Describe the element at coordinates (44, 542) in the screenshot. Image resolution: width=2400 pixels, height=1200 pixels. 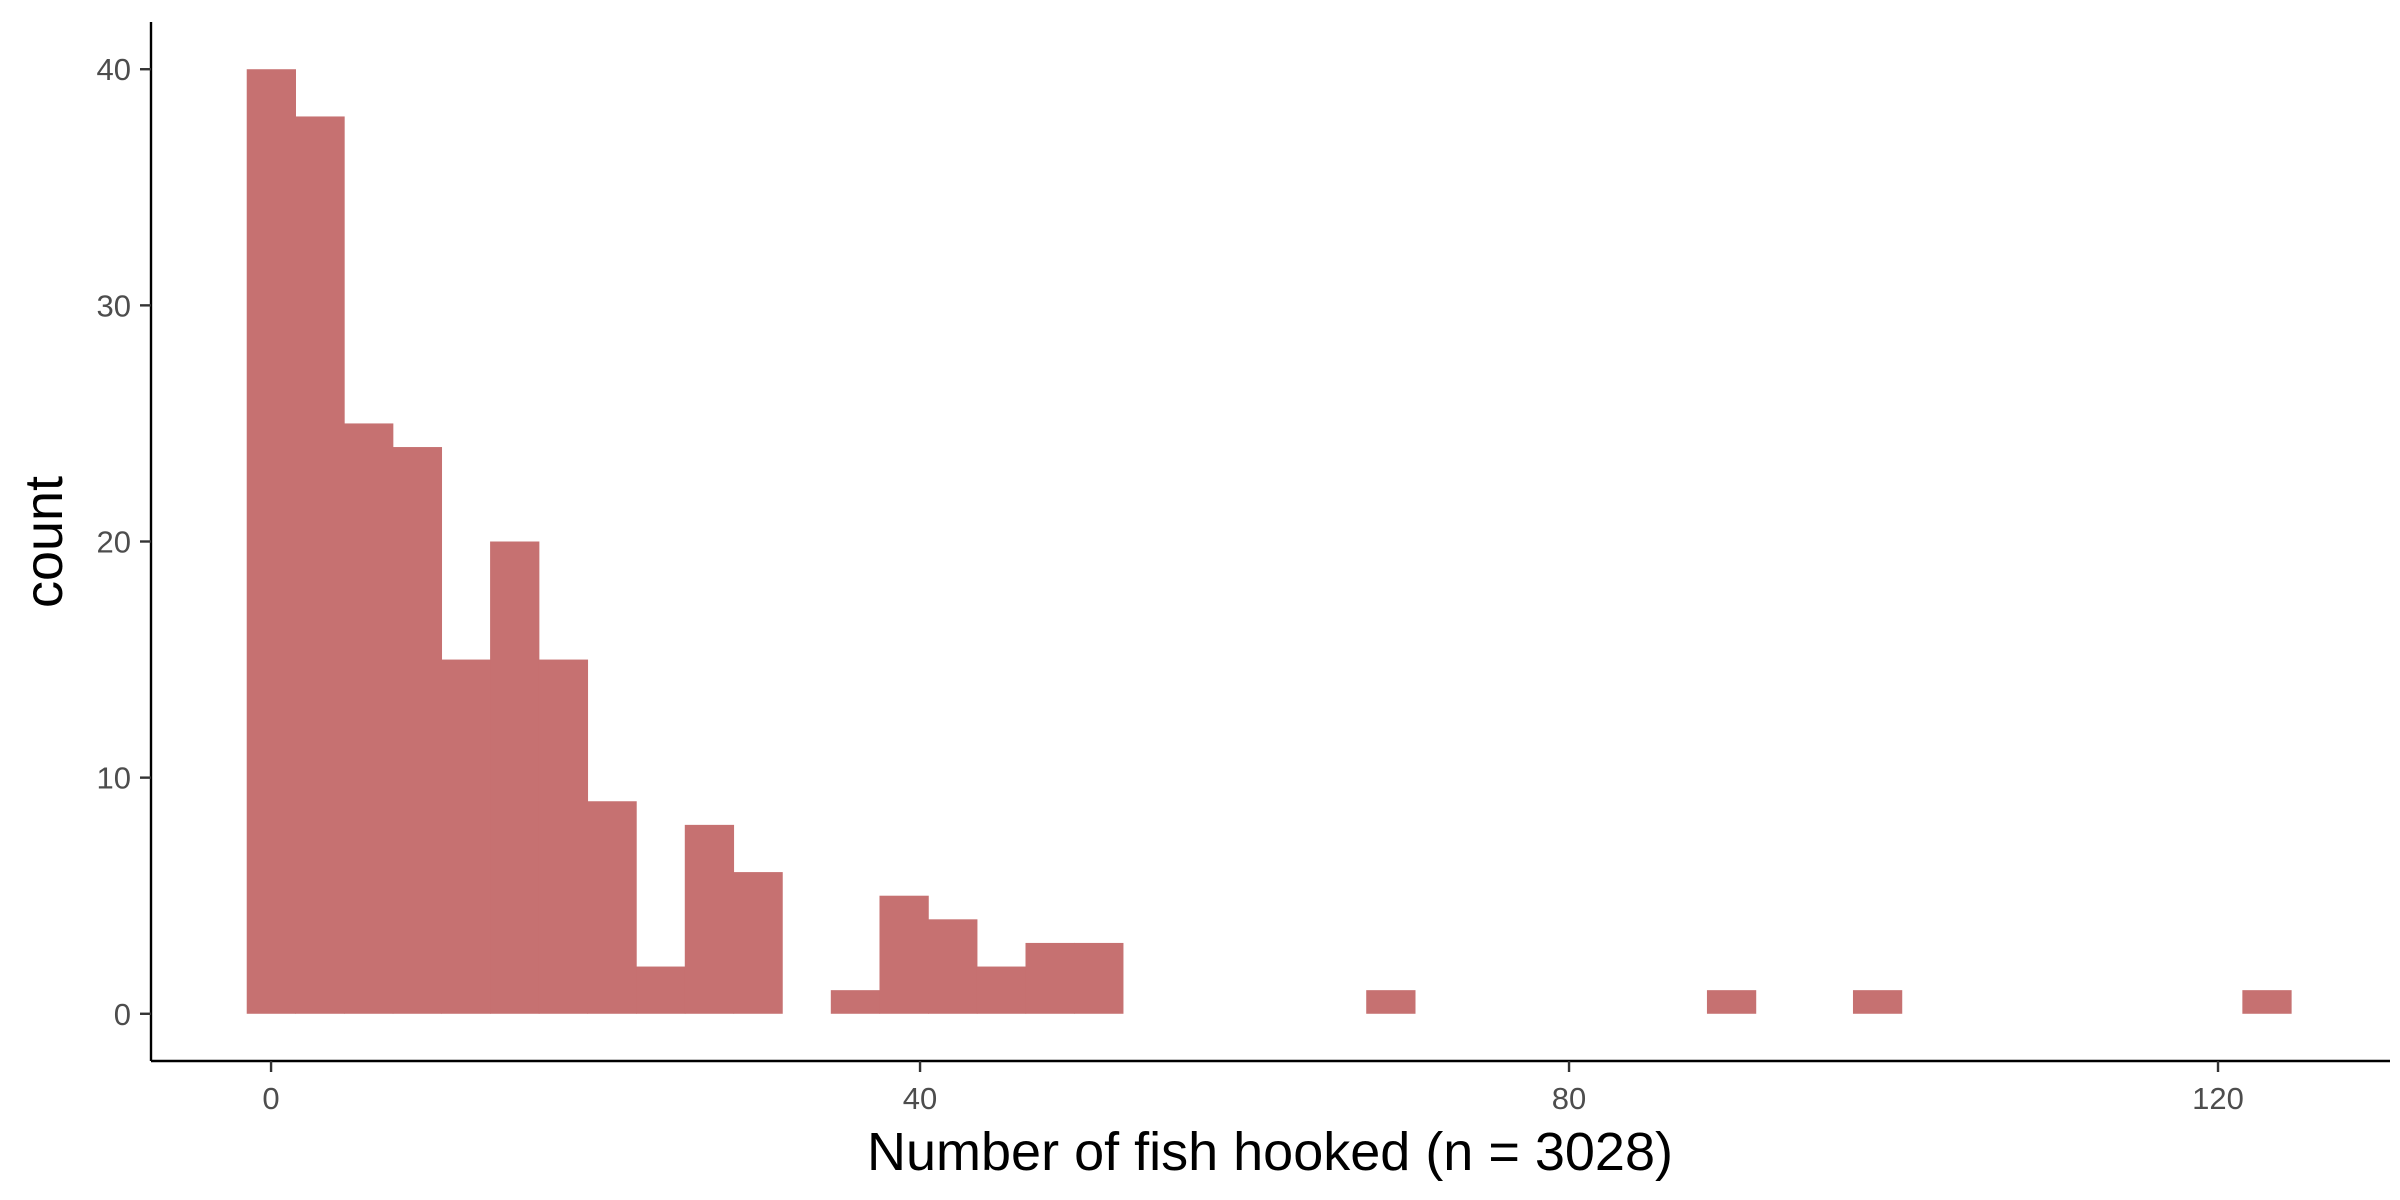
I see `y-axis-title: count` at that location.